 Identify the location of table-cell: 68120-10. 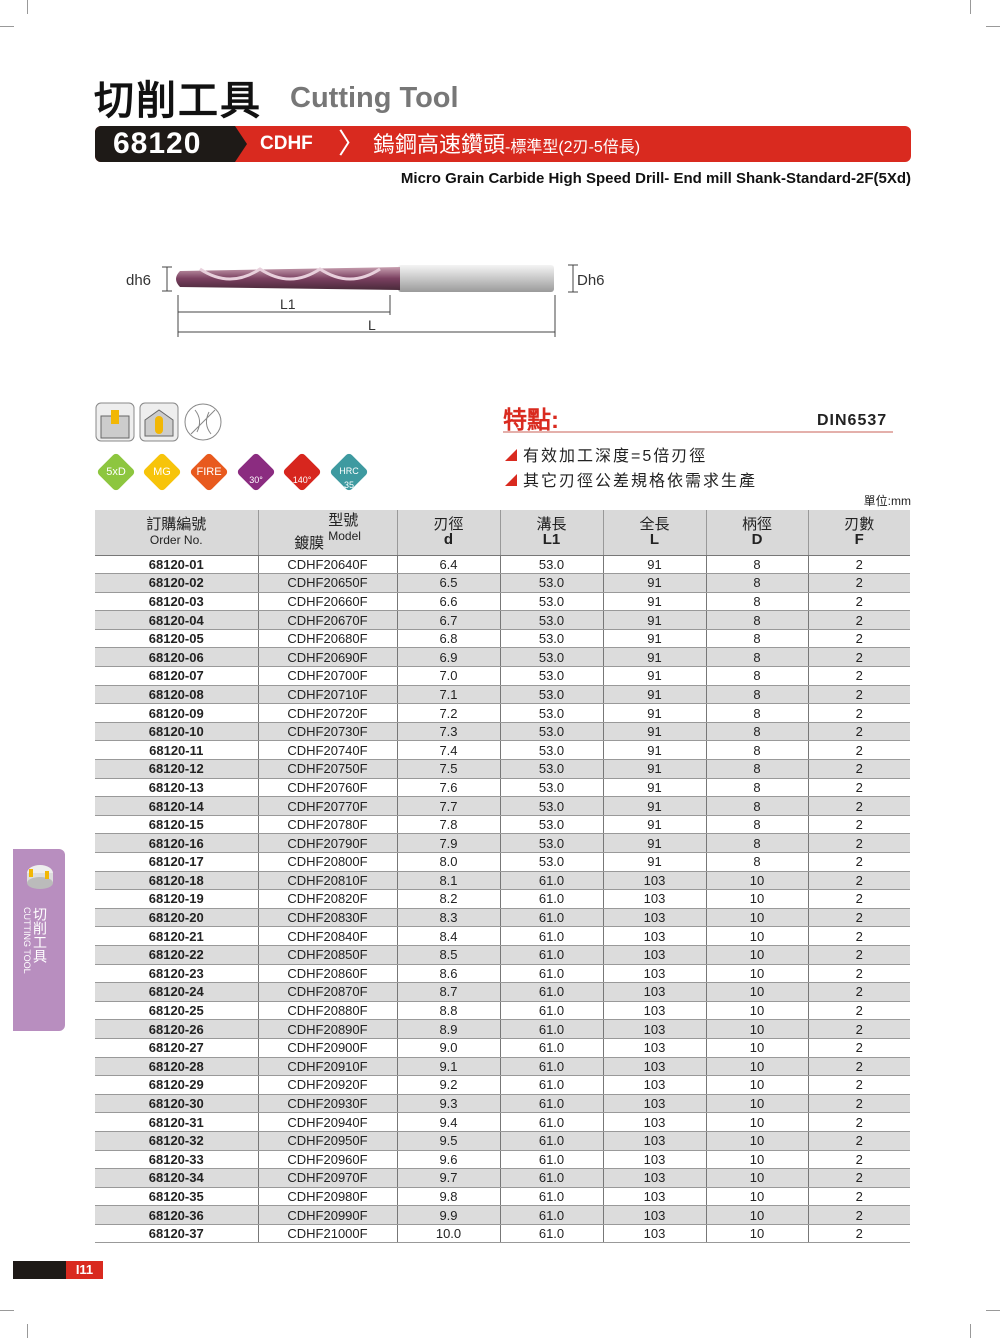
(176, 732).